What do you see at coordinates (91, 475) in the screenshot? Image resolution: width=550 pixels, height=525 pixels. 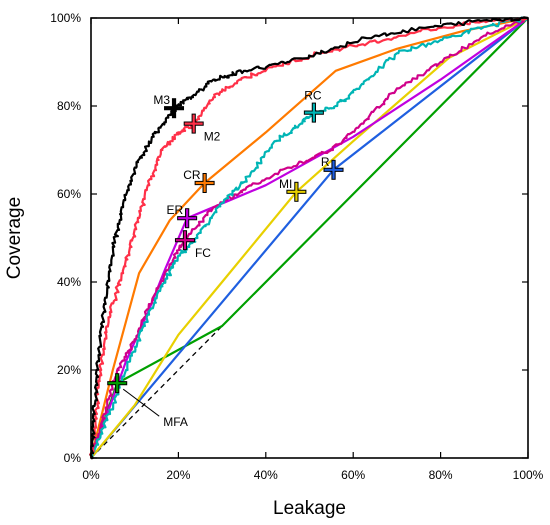 I see `x-tick-label: 0%` at bounding box center [91, 475].